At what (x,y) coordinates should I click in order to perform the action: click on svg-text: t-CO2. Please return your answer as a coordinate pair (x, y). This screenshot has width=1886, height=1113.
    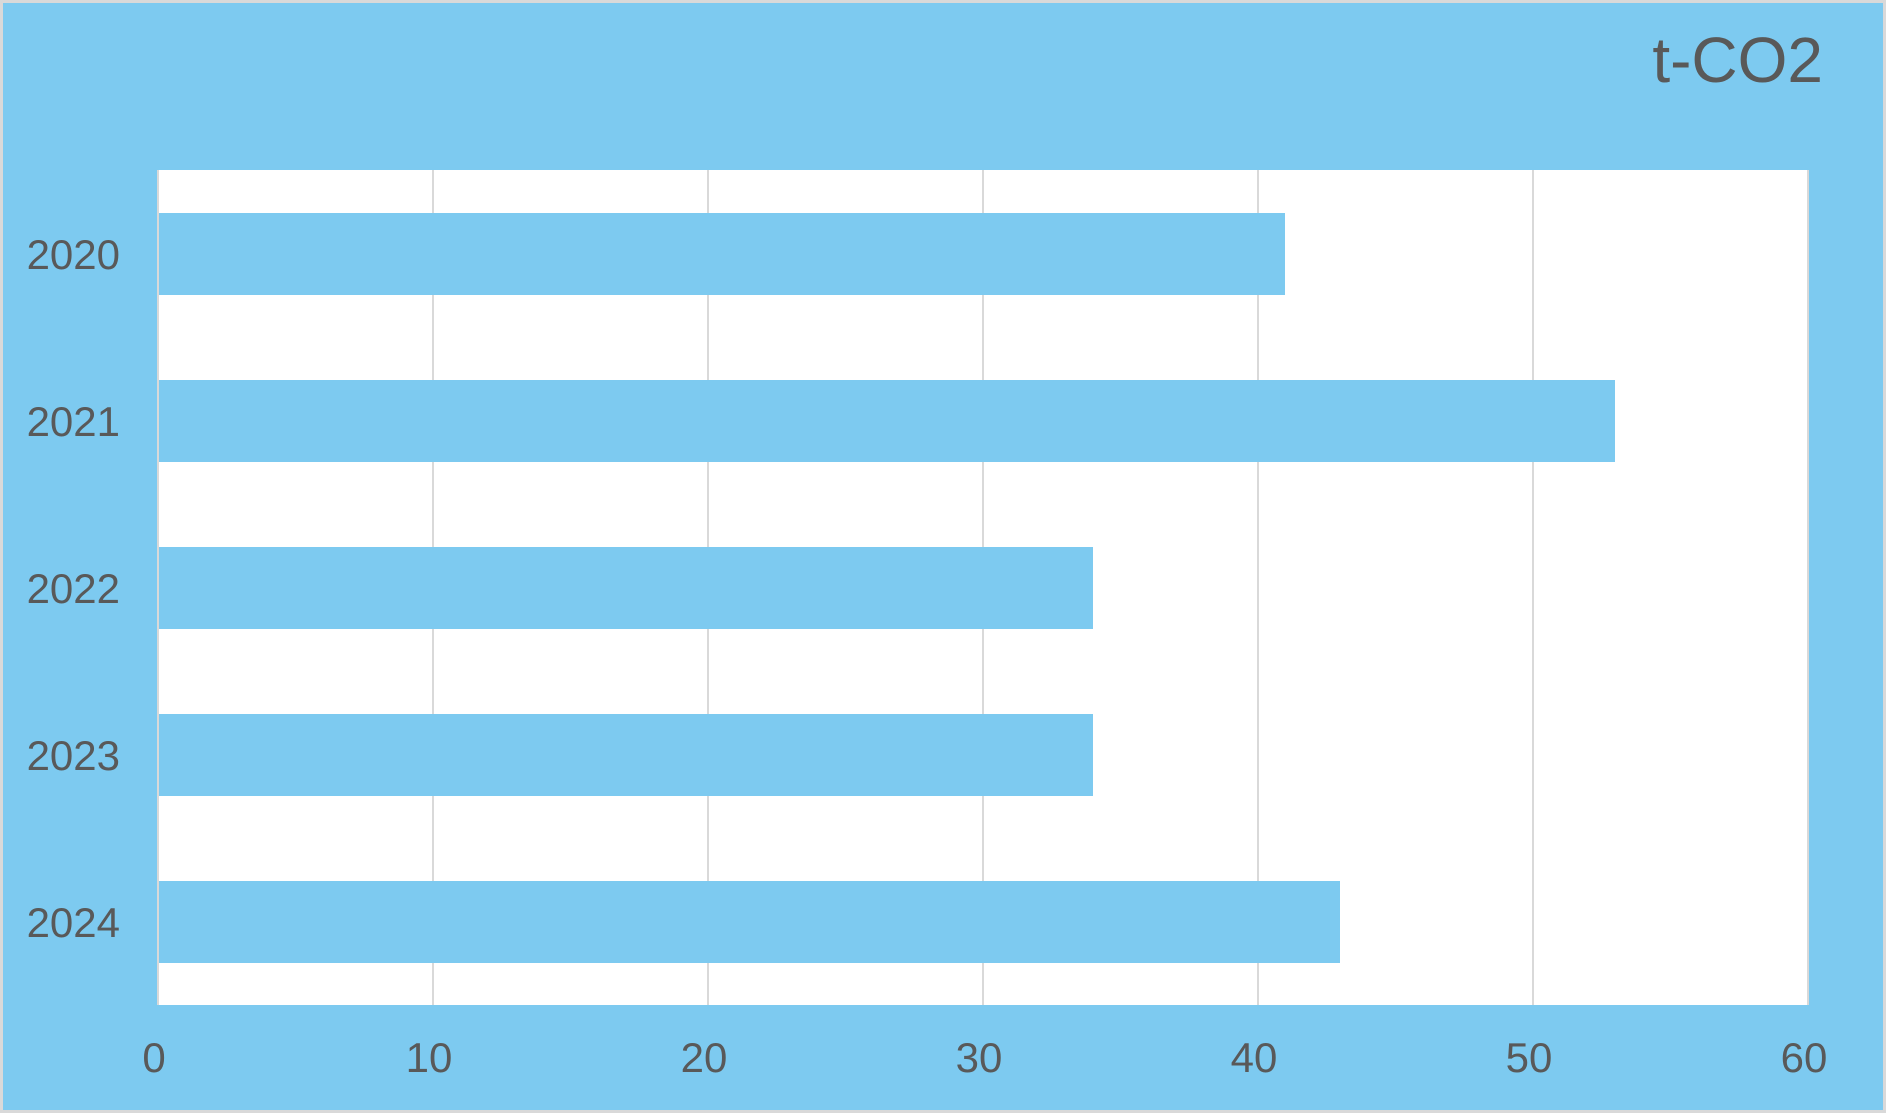
    Looking at the image, I should click on (1737, 60).